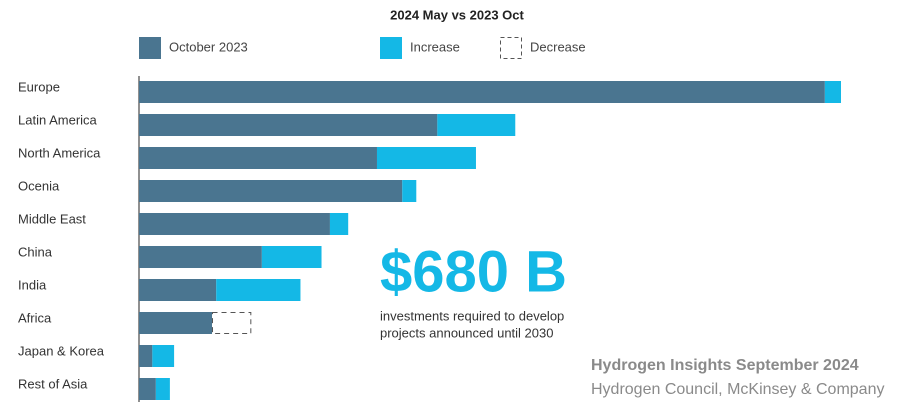  I want to click on y-tick-label: Ocenia, so click(39, 185).